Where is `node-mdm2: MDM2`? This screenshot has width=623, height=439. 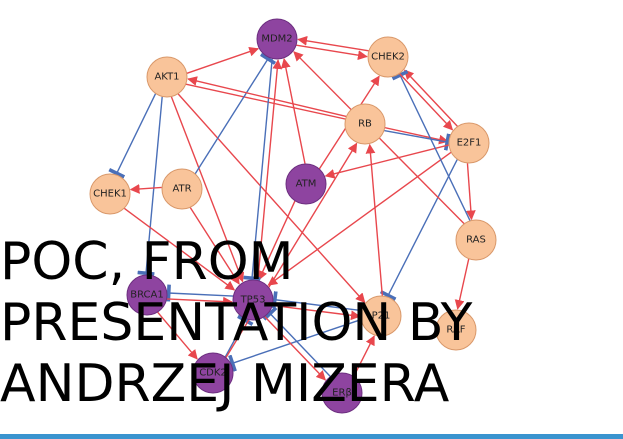 node-mdm2: MDM2 is located at coordinates (277, 39).